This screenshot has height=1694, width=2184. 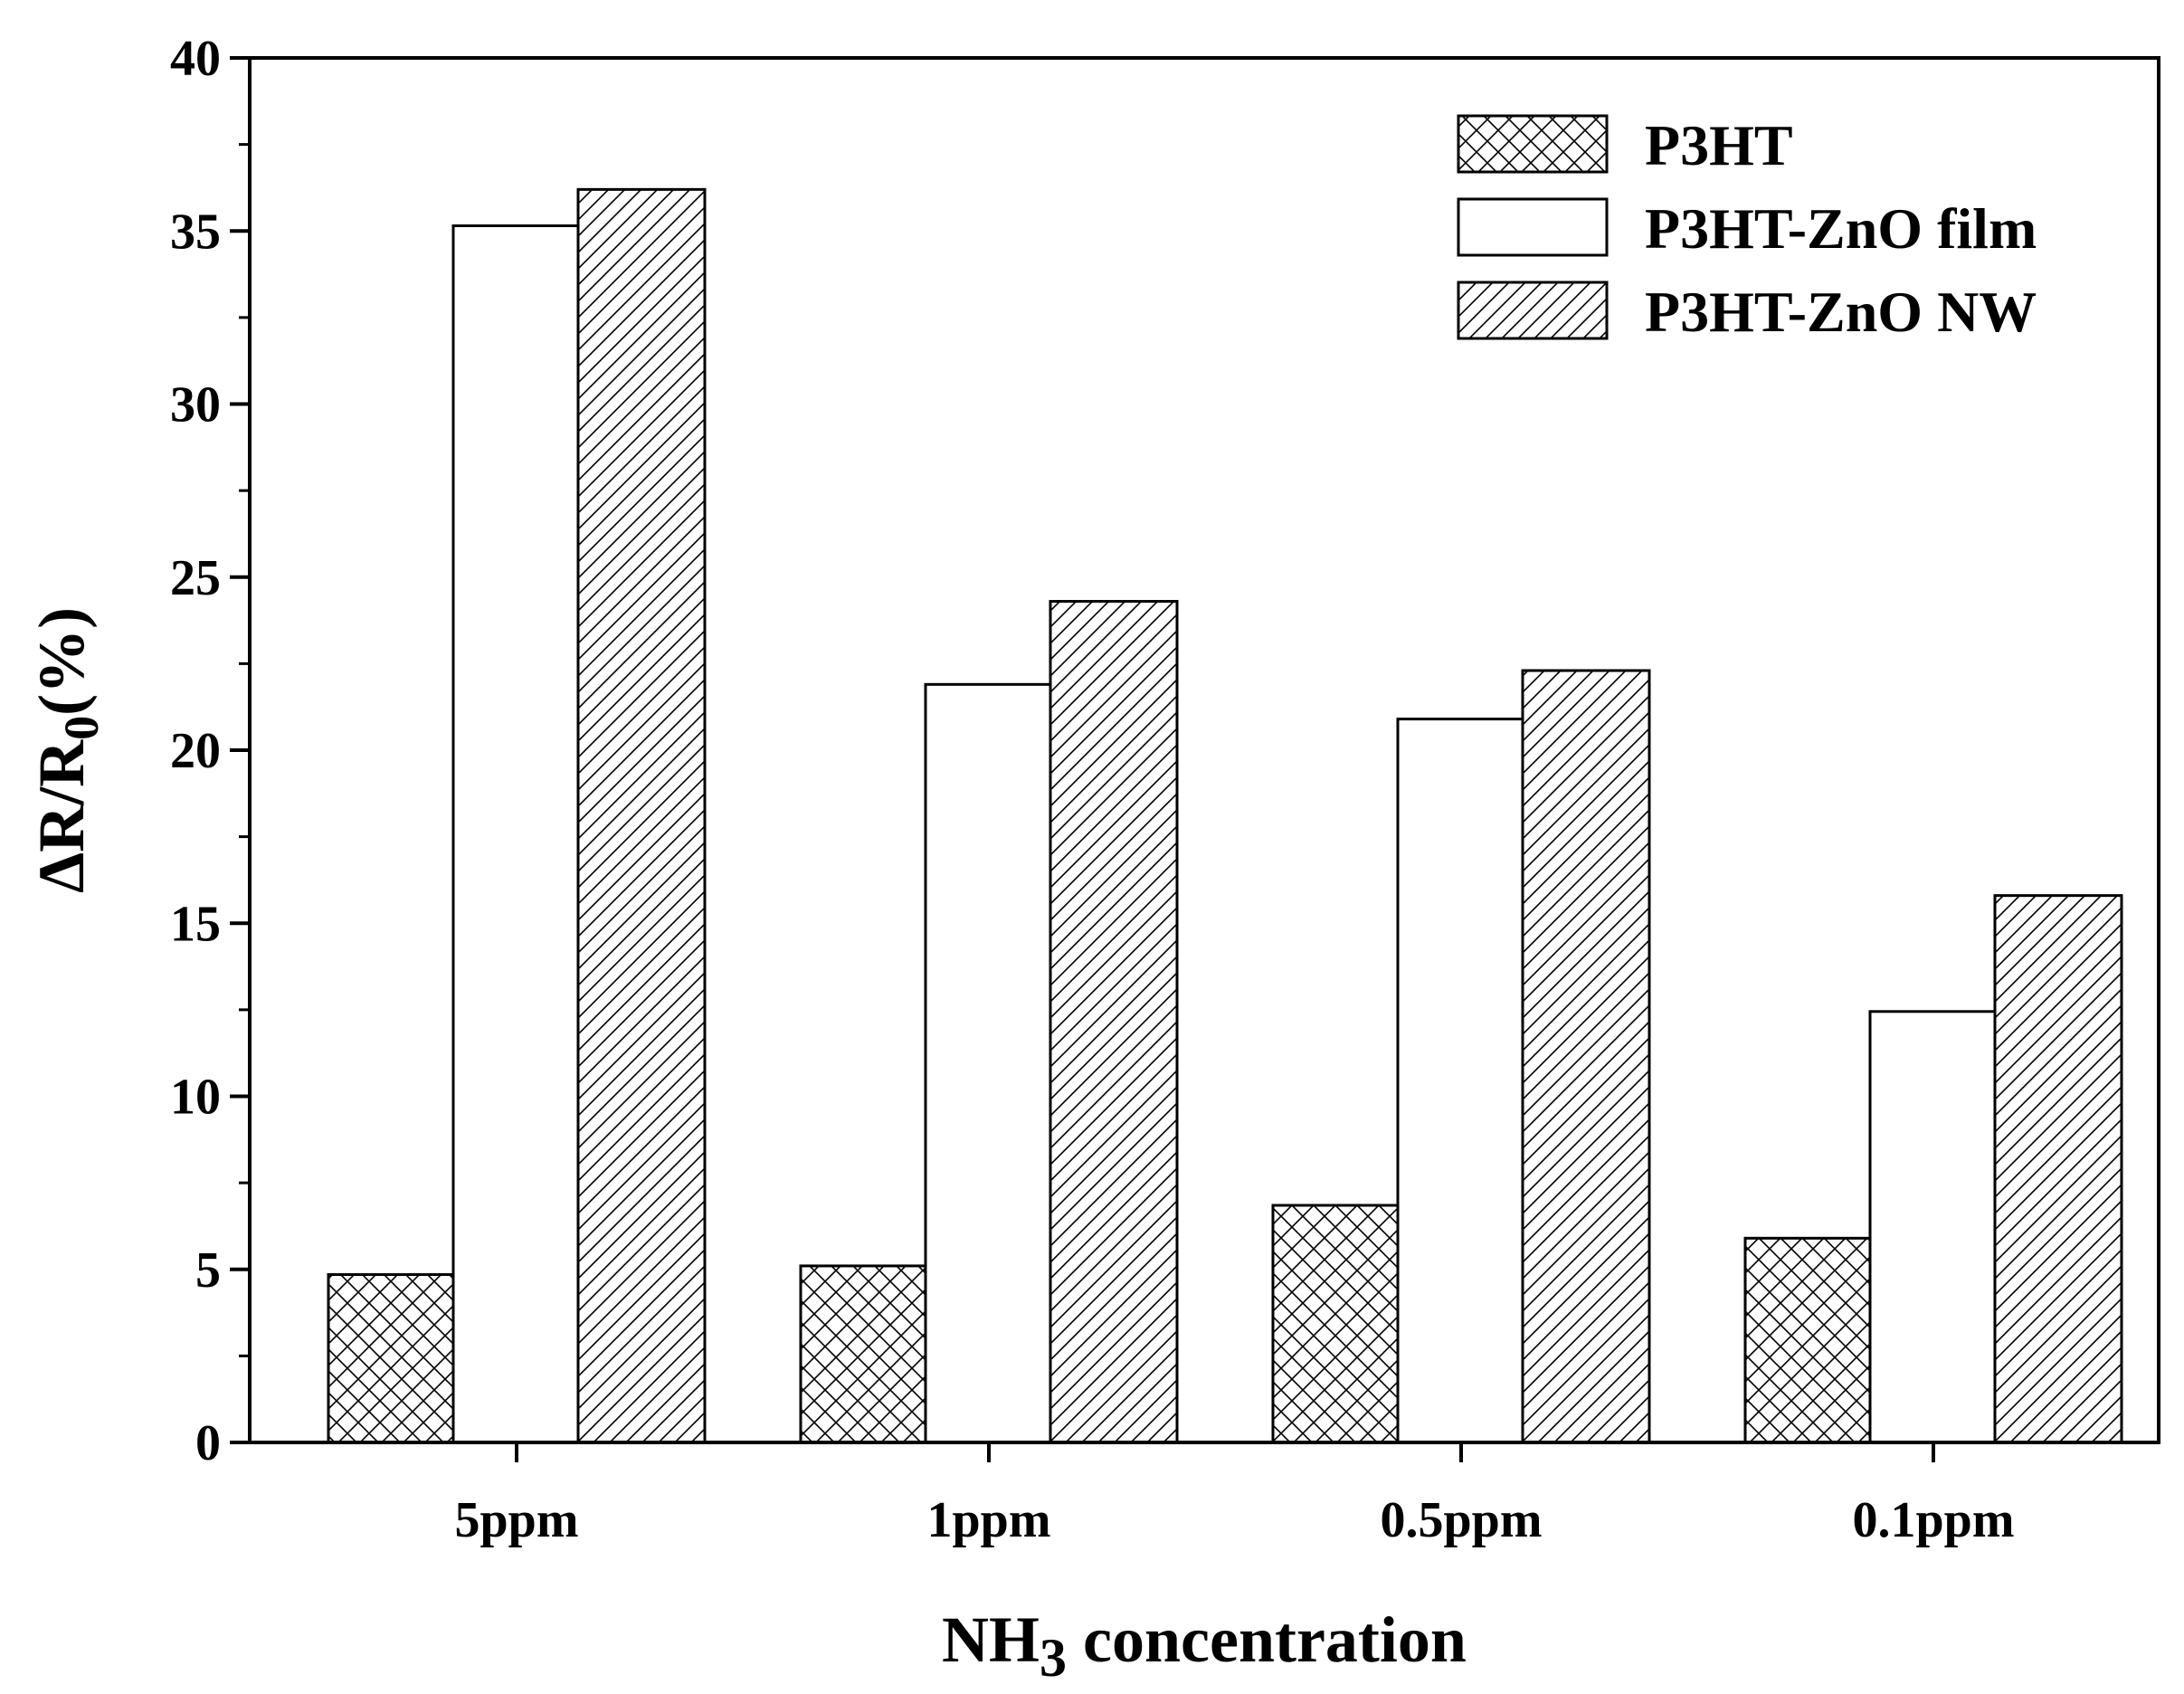 What do you see at coordinates (1841, 312) in the screenshot?
I see `legend-label-p3ht-zno-nw: P3HT-ZnO NW` at bounding box center [1841, 312].